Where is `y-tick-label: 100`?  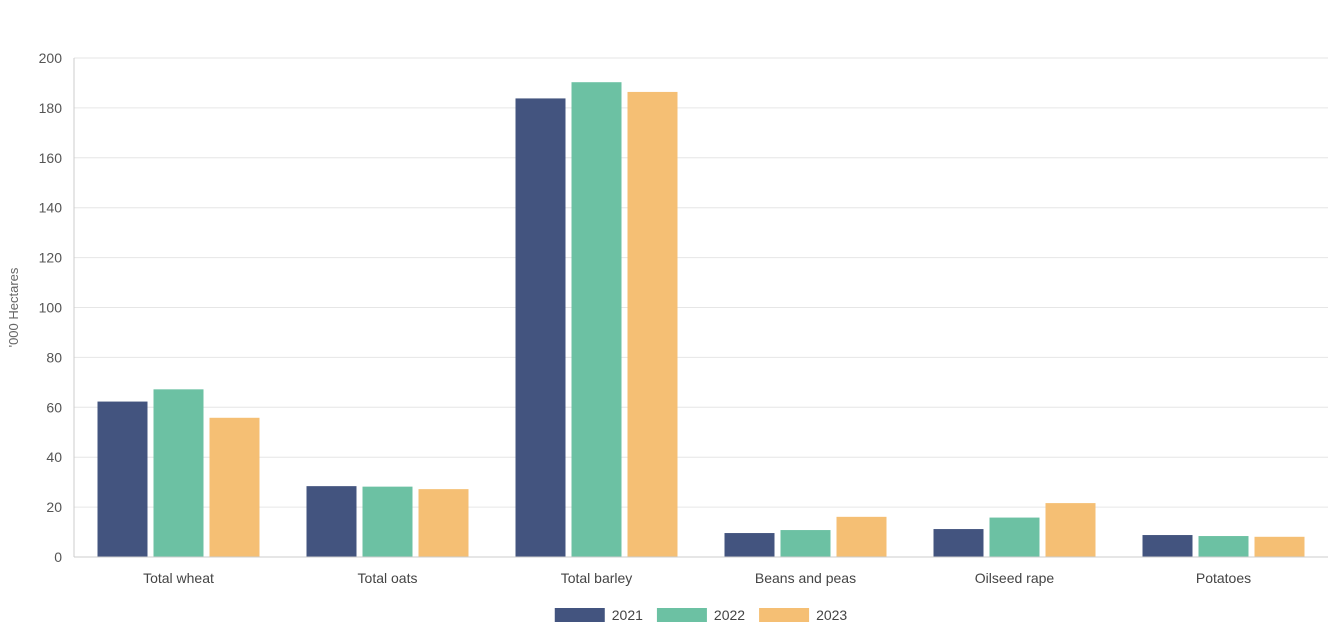
y-tick-label: 100 is located at coordinates (51, 308).